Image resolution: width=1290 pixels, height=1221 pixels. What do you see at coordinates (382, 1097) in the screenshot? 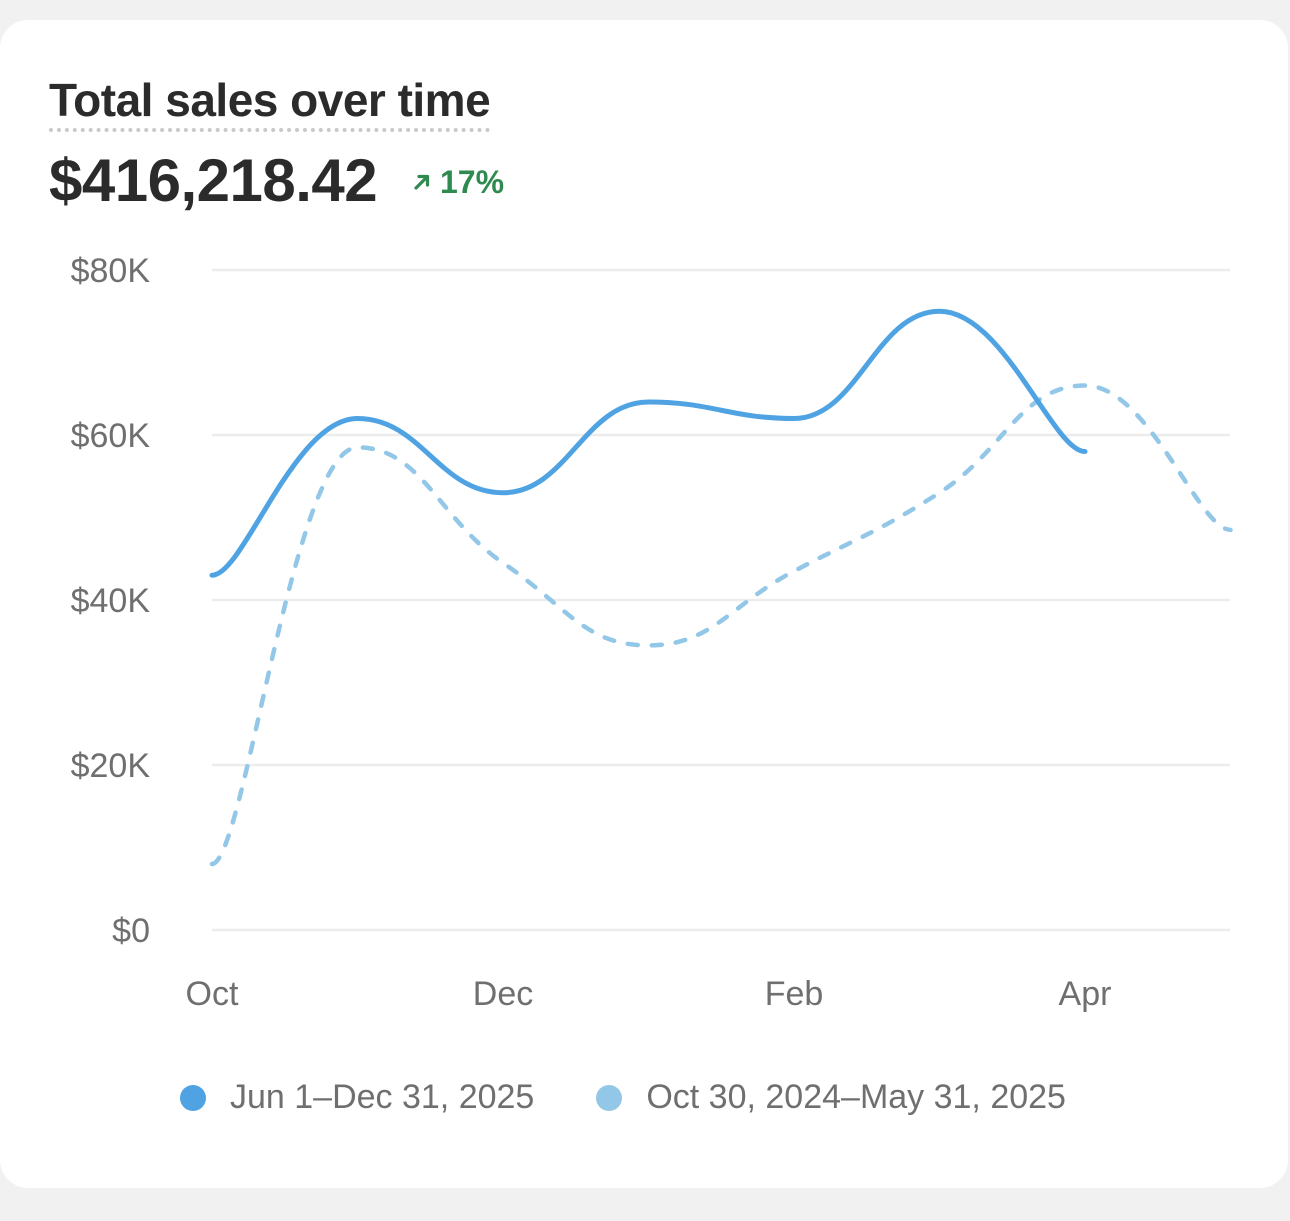
I see `legend-label-current: Jun 1–Dec 31, 2025` at bounding box center [382, 1097].